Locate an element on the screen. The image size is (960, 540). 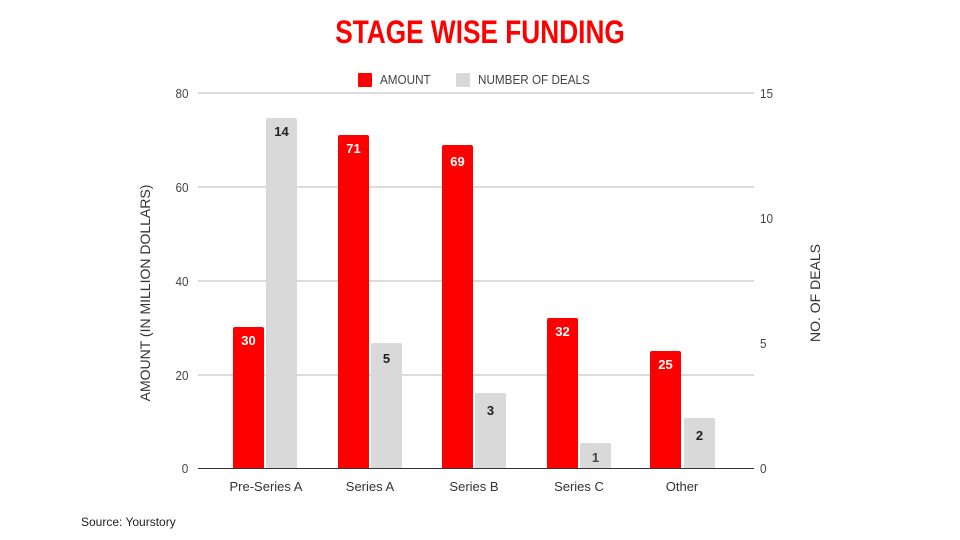
bar-value-label: 69 is located at coordinates (457, 161).